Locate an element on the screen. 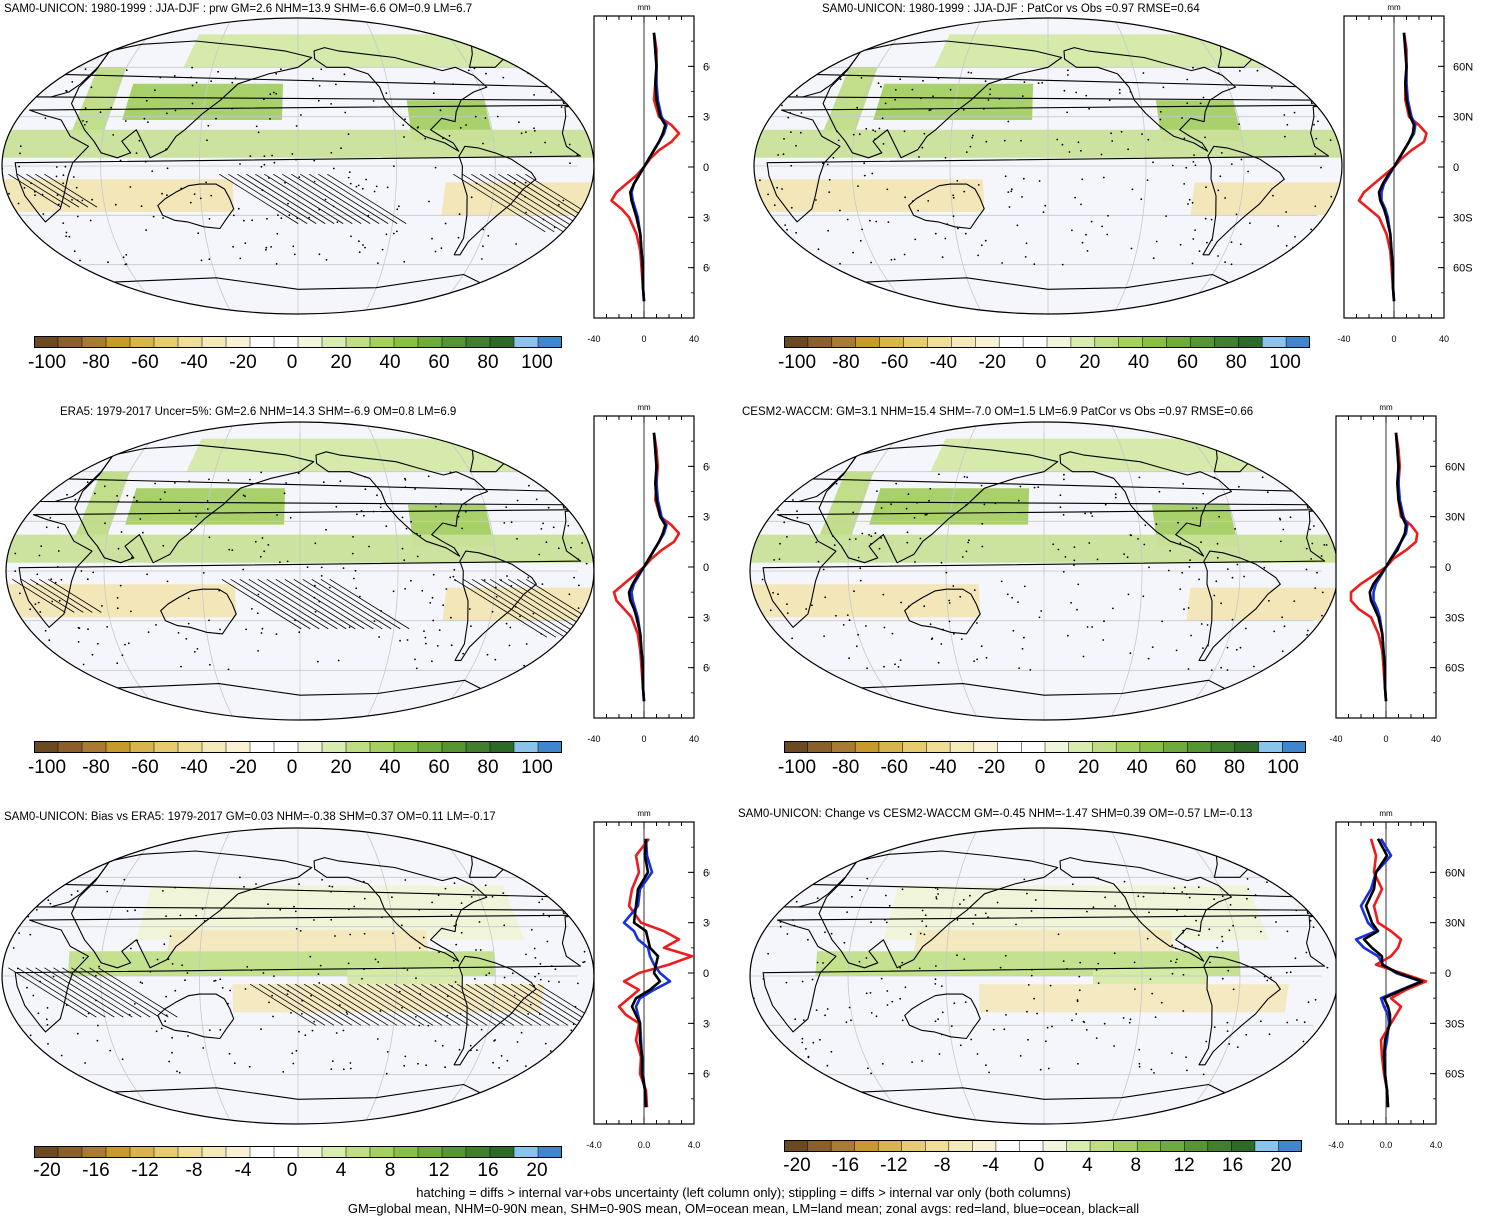 This screenshot has height=1216, width=1487. unit-label: mm is located at coordinates (1394, 7).